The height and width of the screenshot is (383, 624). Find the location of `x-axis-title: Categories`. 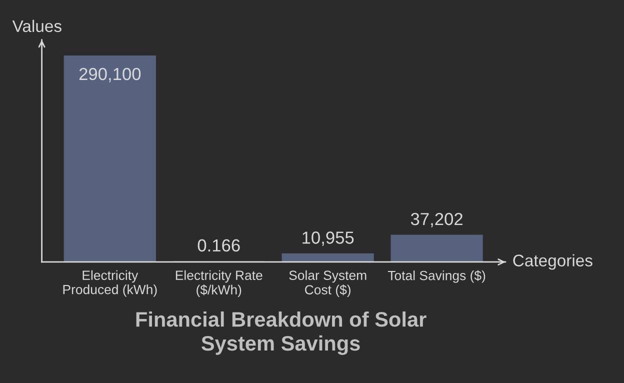

x-axis-title: Categories is located at coordinates (552, 262).